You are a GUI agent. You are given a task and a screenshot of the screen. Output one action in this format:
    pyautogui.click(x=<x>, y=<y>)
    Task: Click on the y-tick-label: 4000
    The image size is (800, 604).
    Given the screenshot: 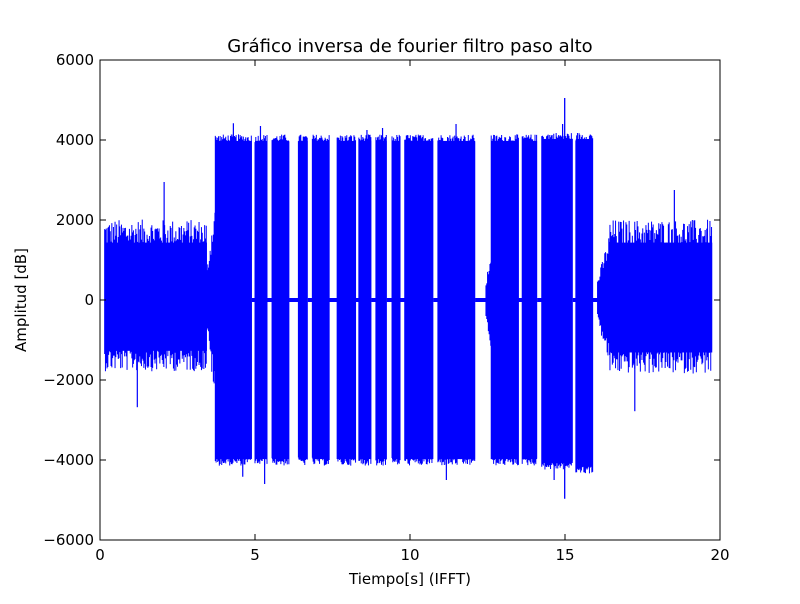 What is the action you would take?
    pyautogui.click(x=75, y=140)
    